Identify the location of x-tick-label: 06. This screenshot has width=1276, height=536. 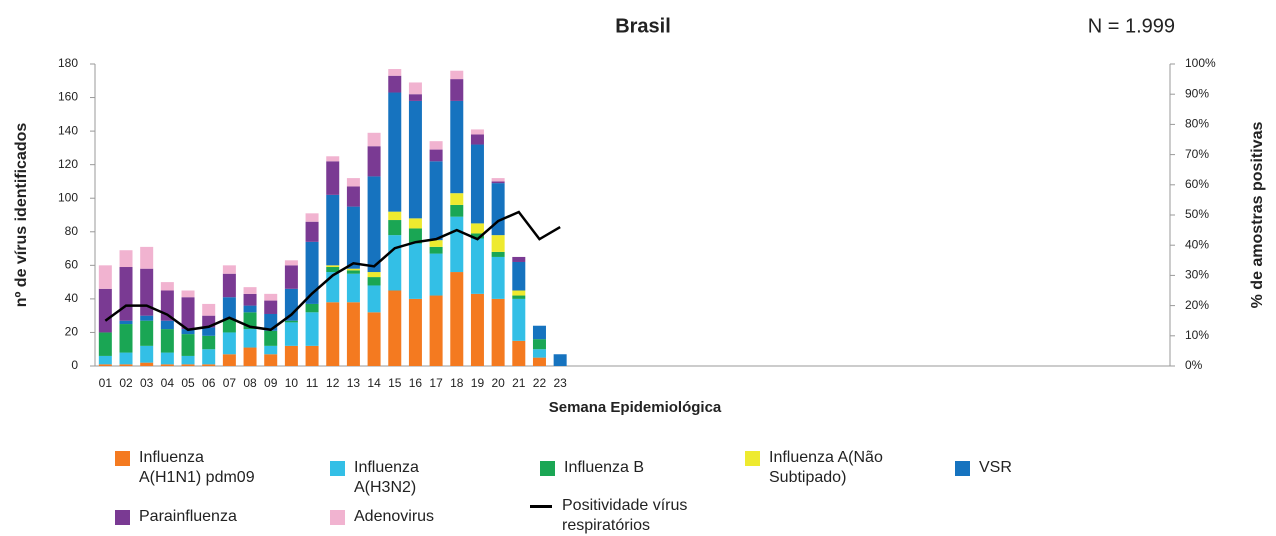
(209, 383).